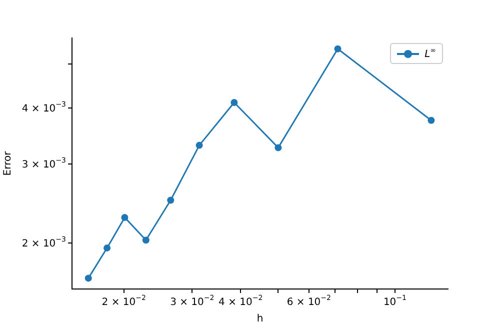  I want to click on x-tick-label: 4 × 10$^{−2}$, so click(240, 301).